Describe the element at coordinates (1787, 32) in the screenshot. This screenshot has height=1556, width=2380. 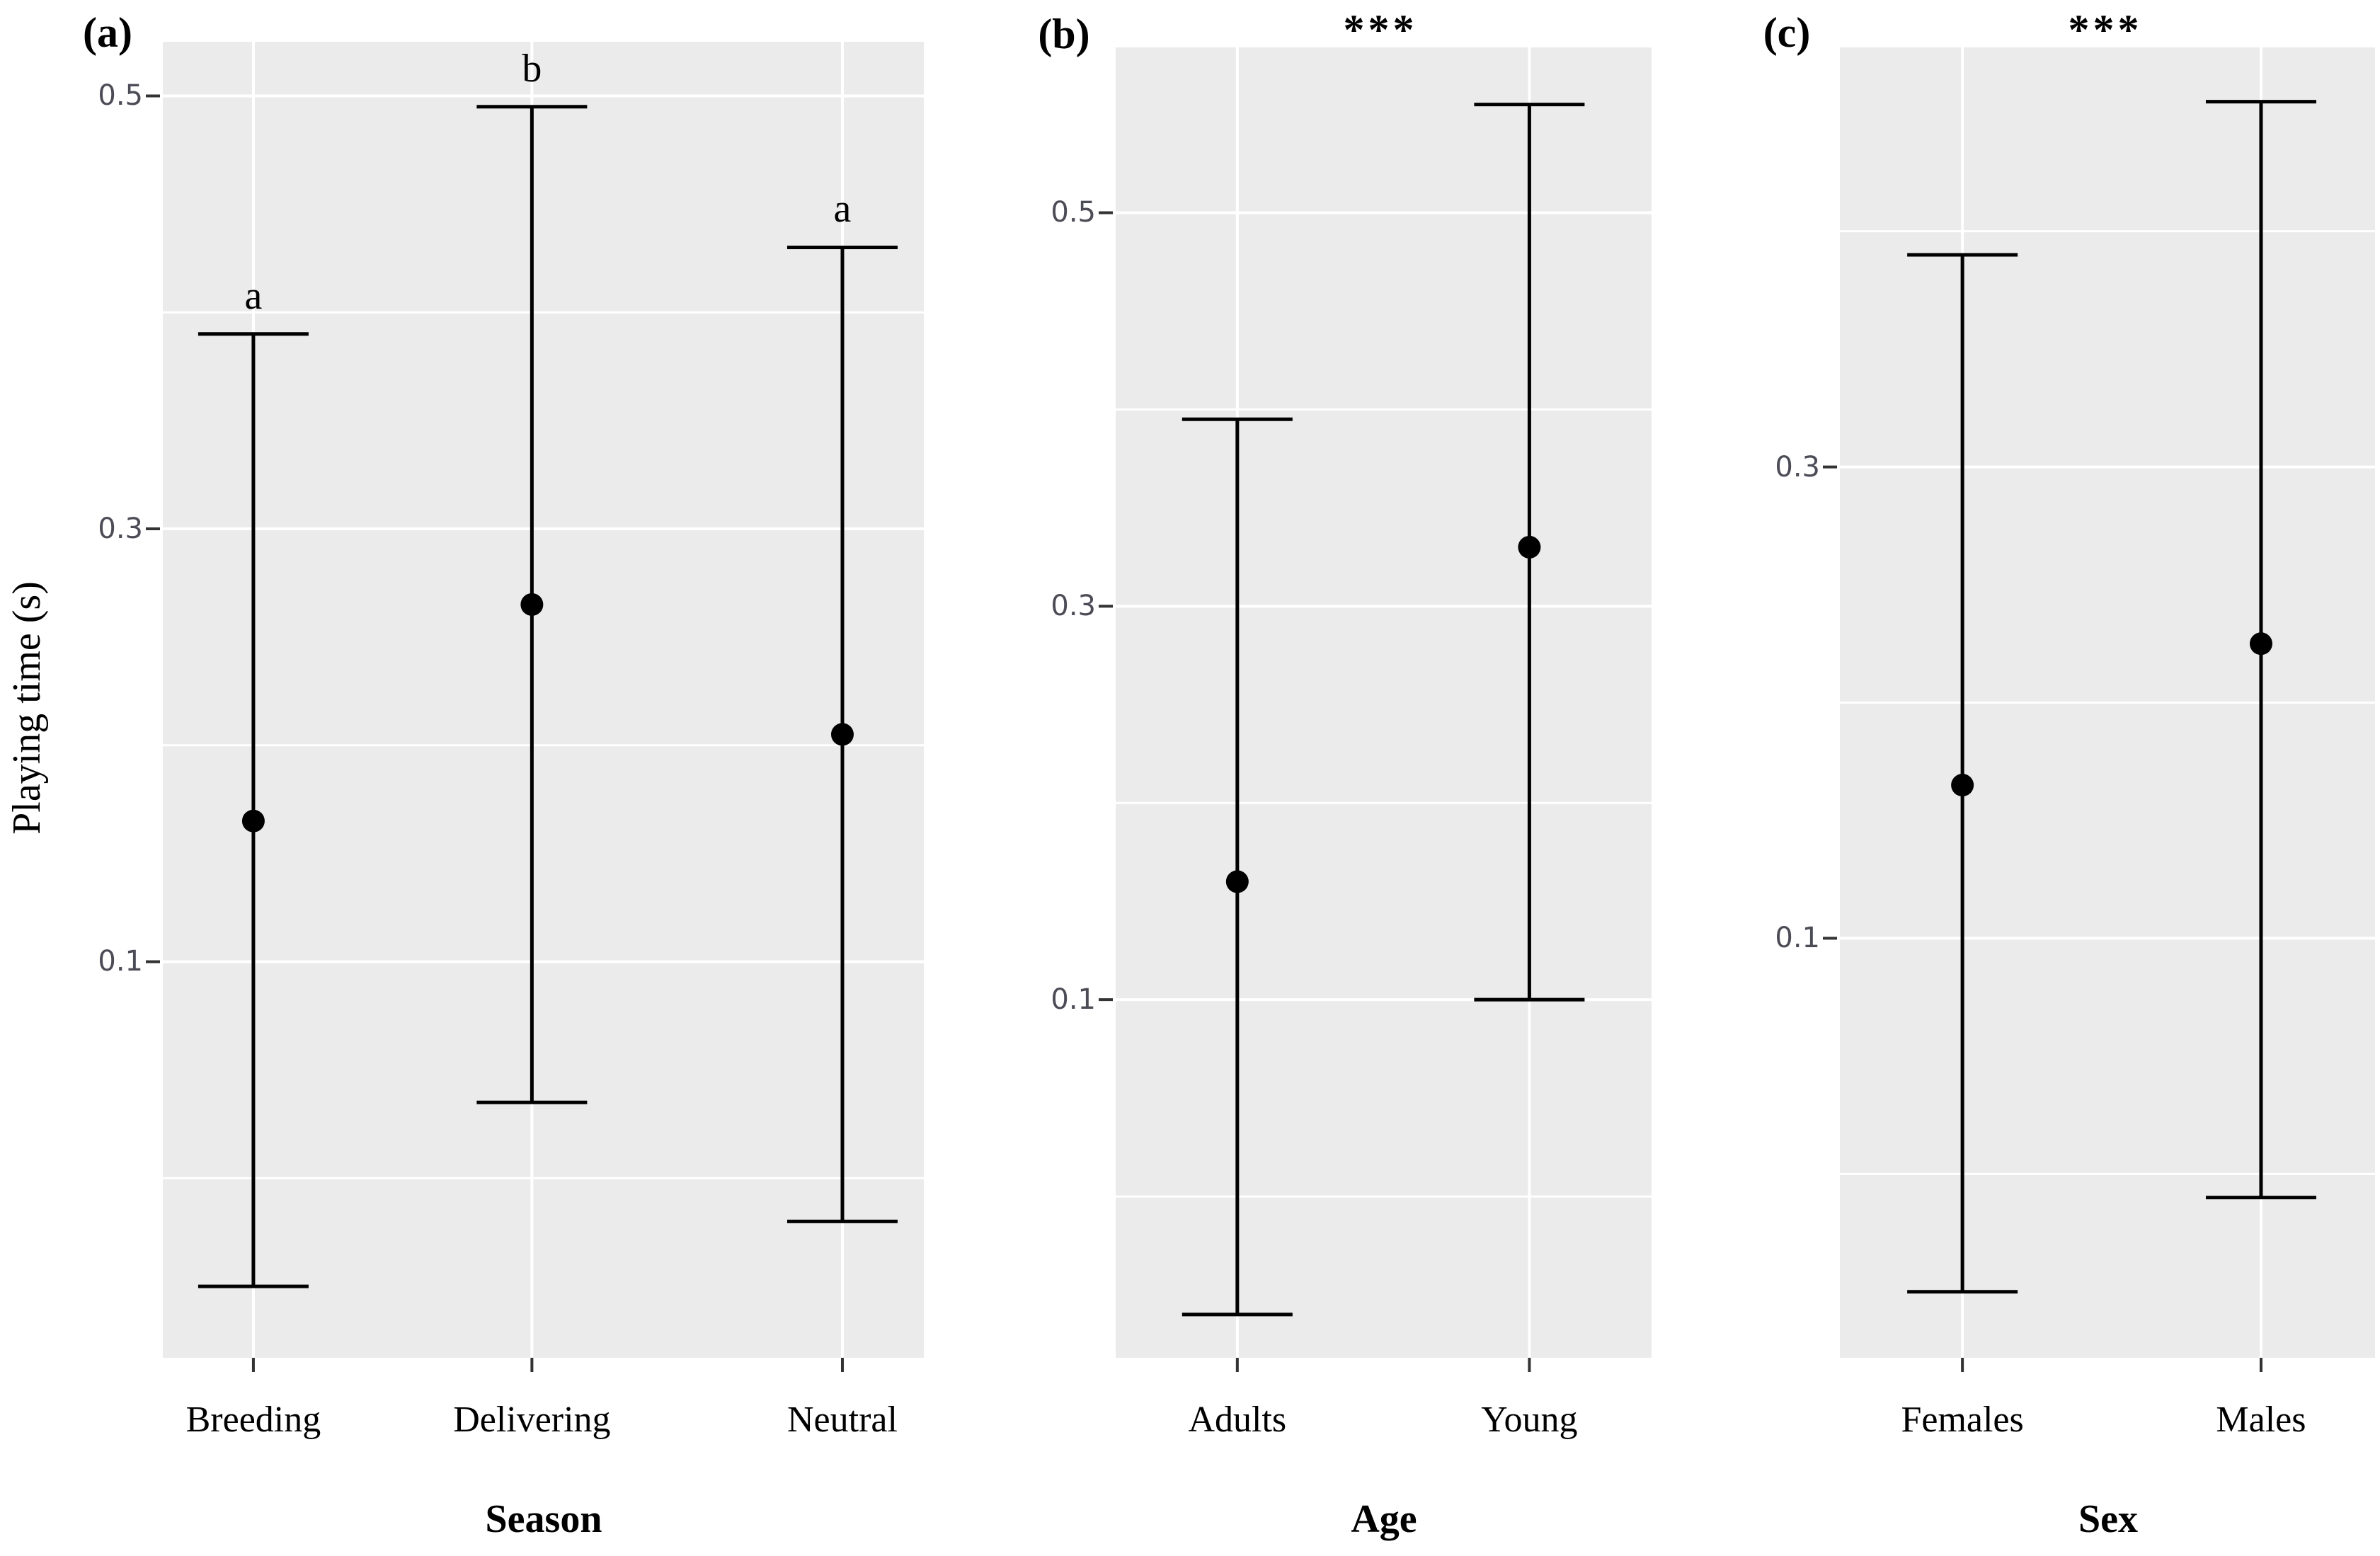
I see `panel-letter-c: (c)` at that location.